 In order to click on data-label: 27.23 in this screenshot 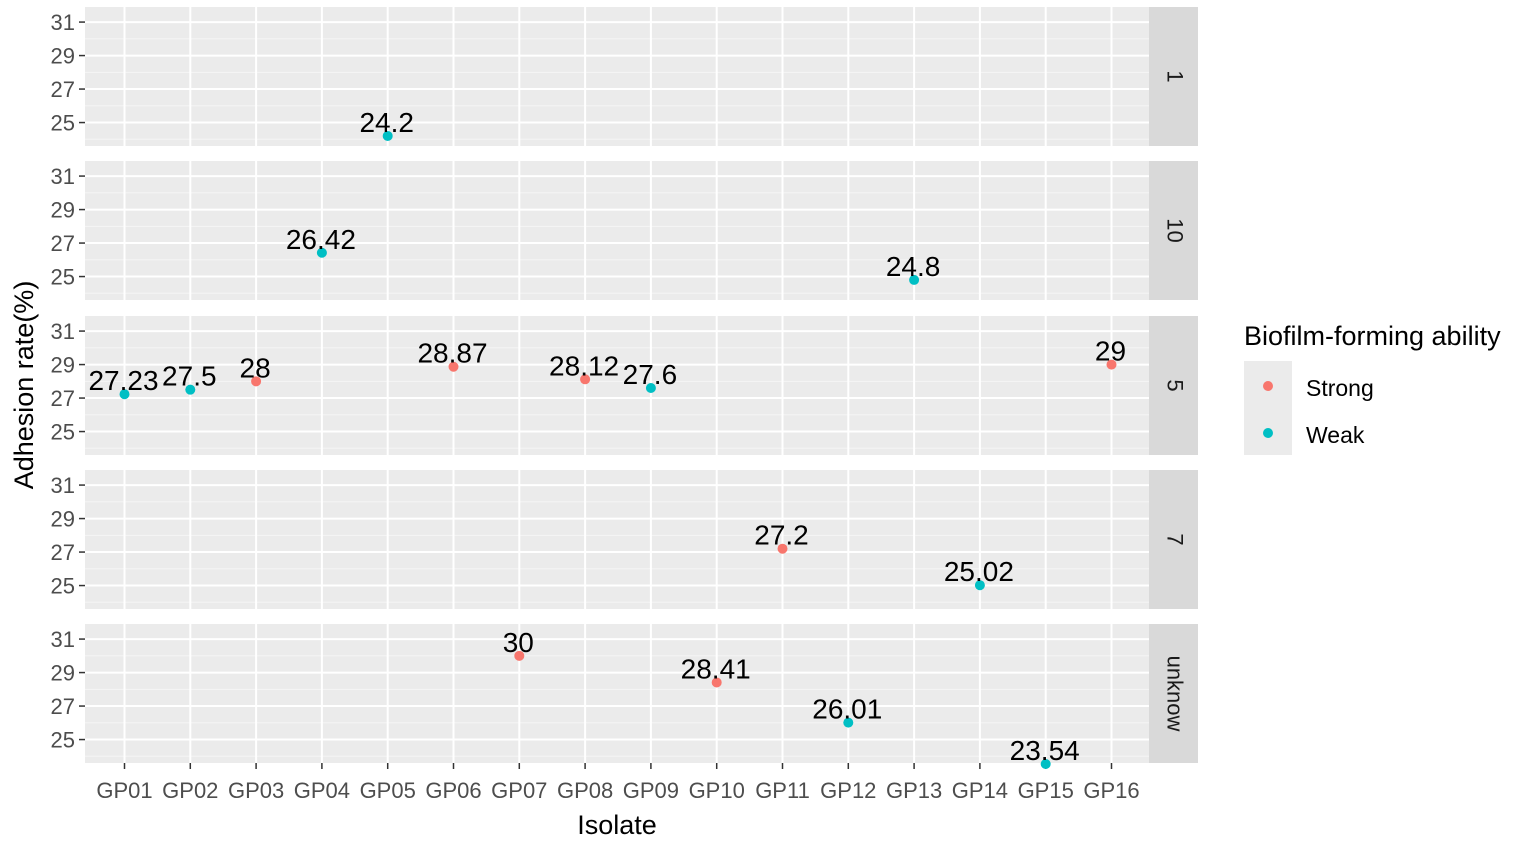, I will do `click(123, 380)`.